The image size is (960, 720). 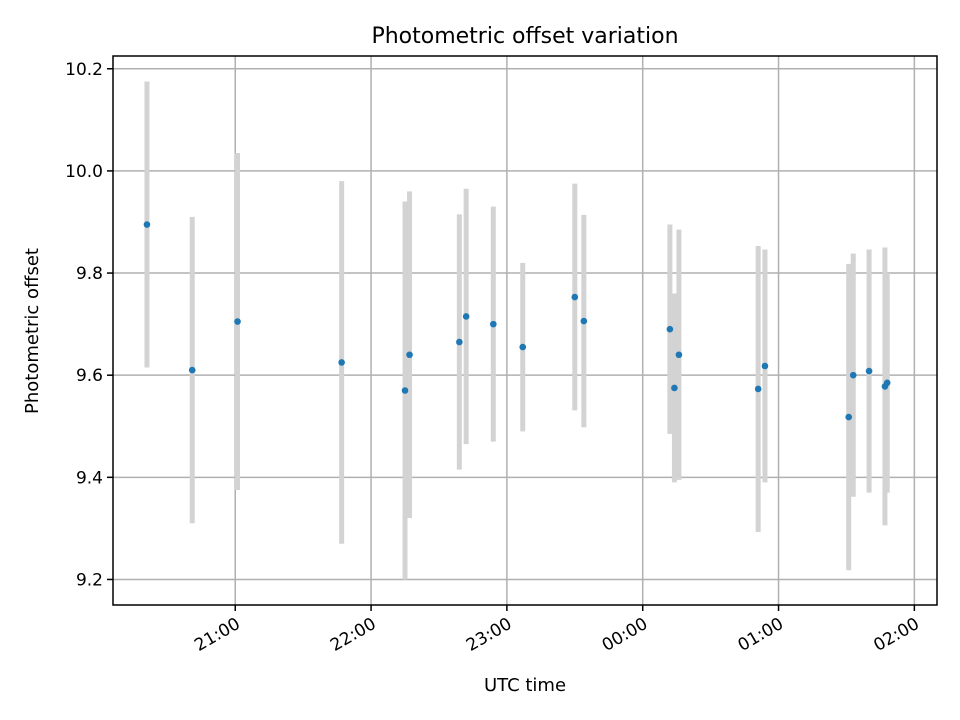 I want to click on y-tick-label: 9.6, so click(x=89, y=376).